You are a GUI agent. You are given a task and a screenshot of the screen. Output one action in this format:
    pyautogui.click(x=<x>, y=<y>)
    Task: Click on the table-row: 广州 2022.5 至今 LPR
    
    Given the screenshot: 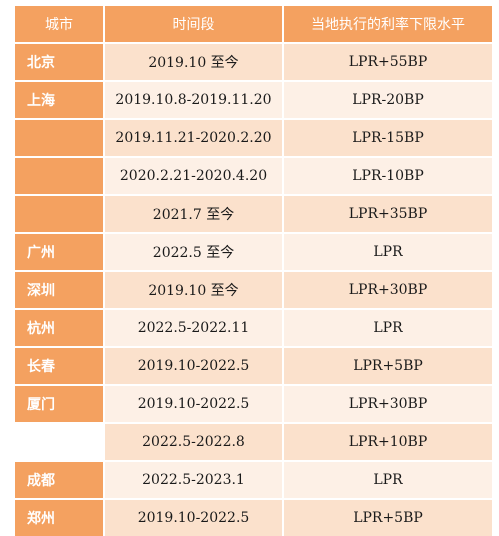 What is the action you would take?
    pyautogui.click(x=253, y=252)
    